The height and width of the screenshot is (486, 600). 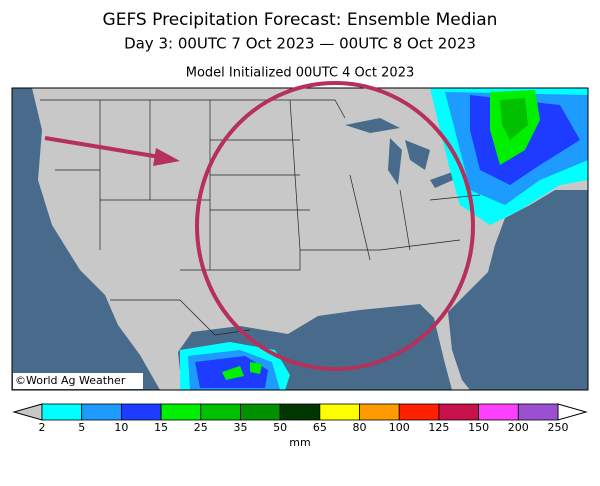 What do you see at coordinates (558, 427) in the screenshot?
I see `colorbar-tick-label: 250` at bounding box center [558, 427].